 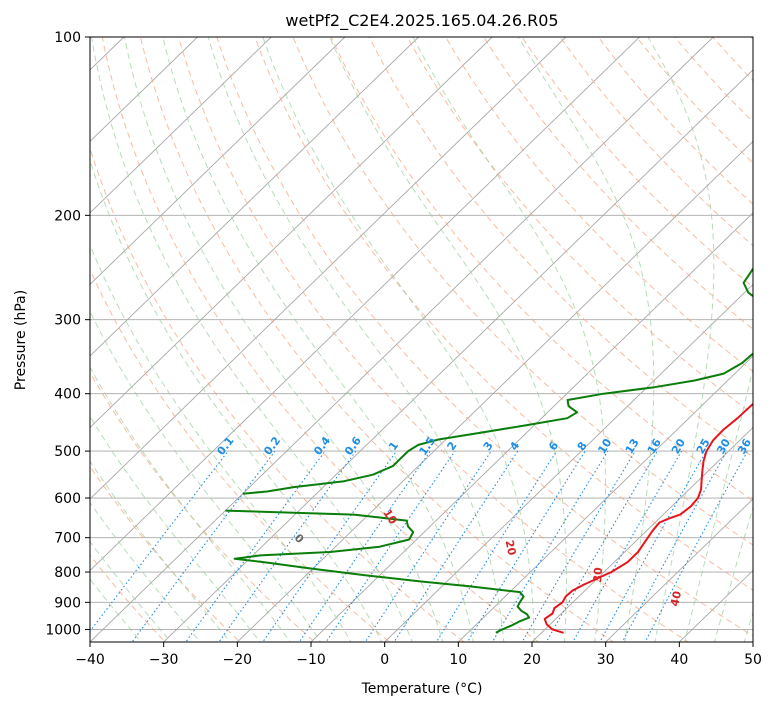 I want to click on x-tick-label: 20, so click(x=532, y=660).